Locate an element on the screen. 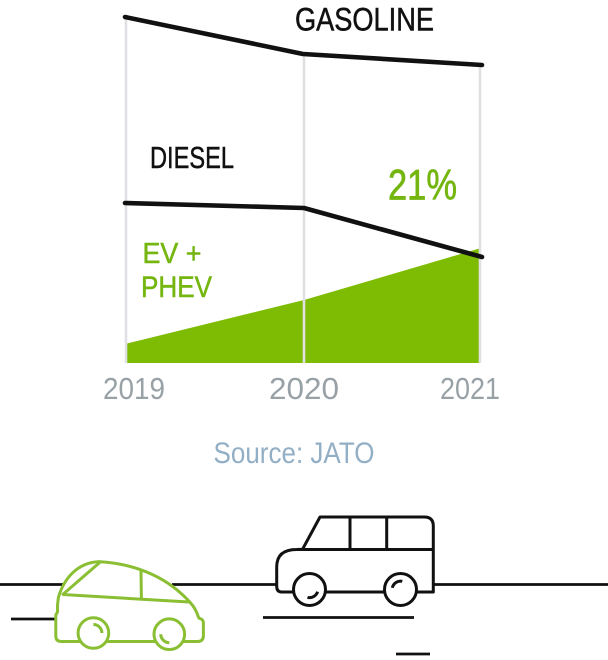  svg-text: PHEV is located at coordinates (176, 287).